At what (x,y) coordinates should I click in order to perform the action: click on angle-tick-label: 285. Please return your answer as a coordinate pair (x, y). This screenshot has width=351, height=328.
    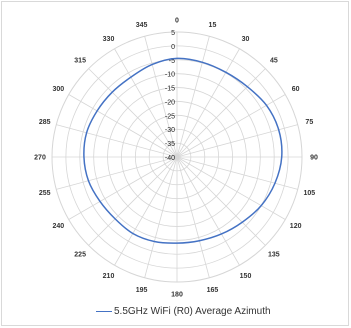
    Looking at the image, I should click on (45, 122).